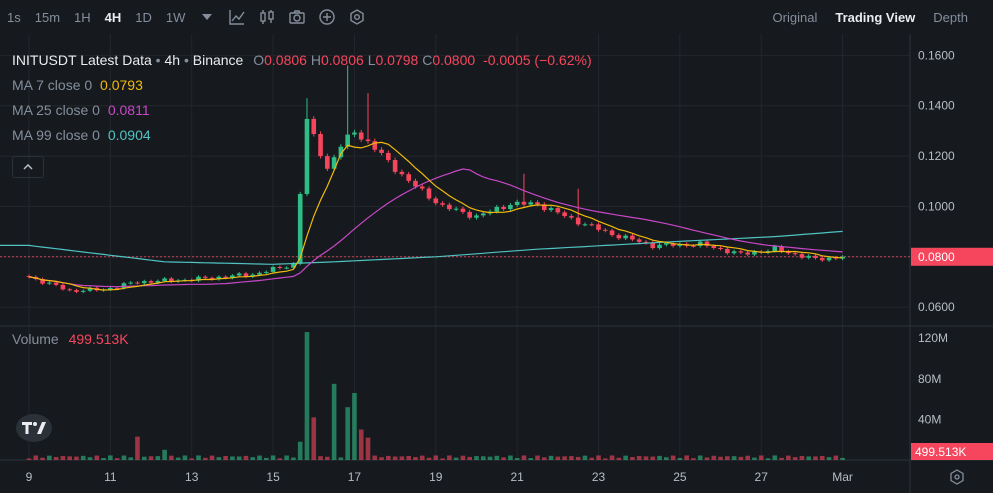 This screenshot has height=493, width=993. What do you see at coordinates (237, 17) in the screenshot?
I see `indicators-icon` at bounding box center [237, 17].